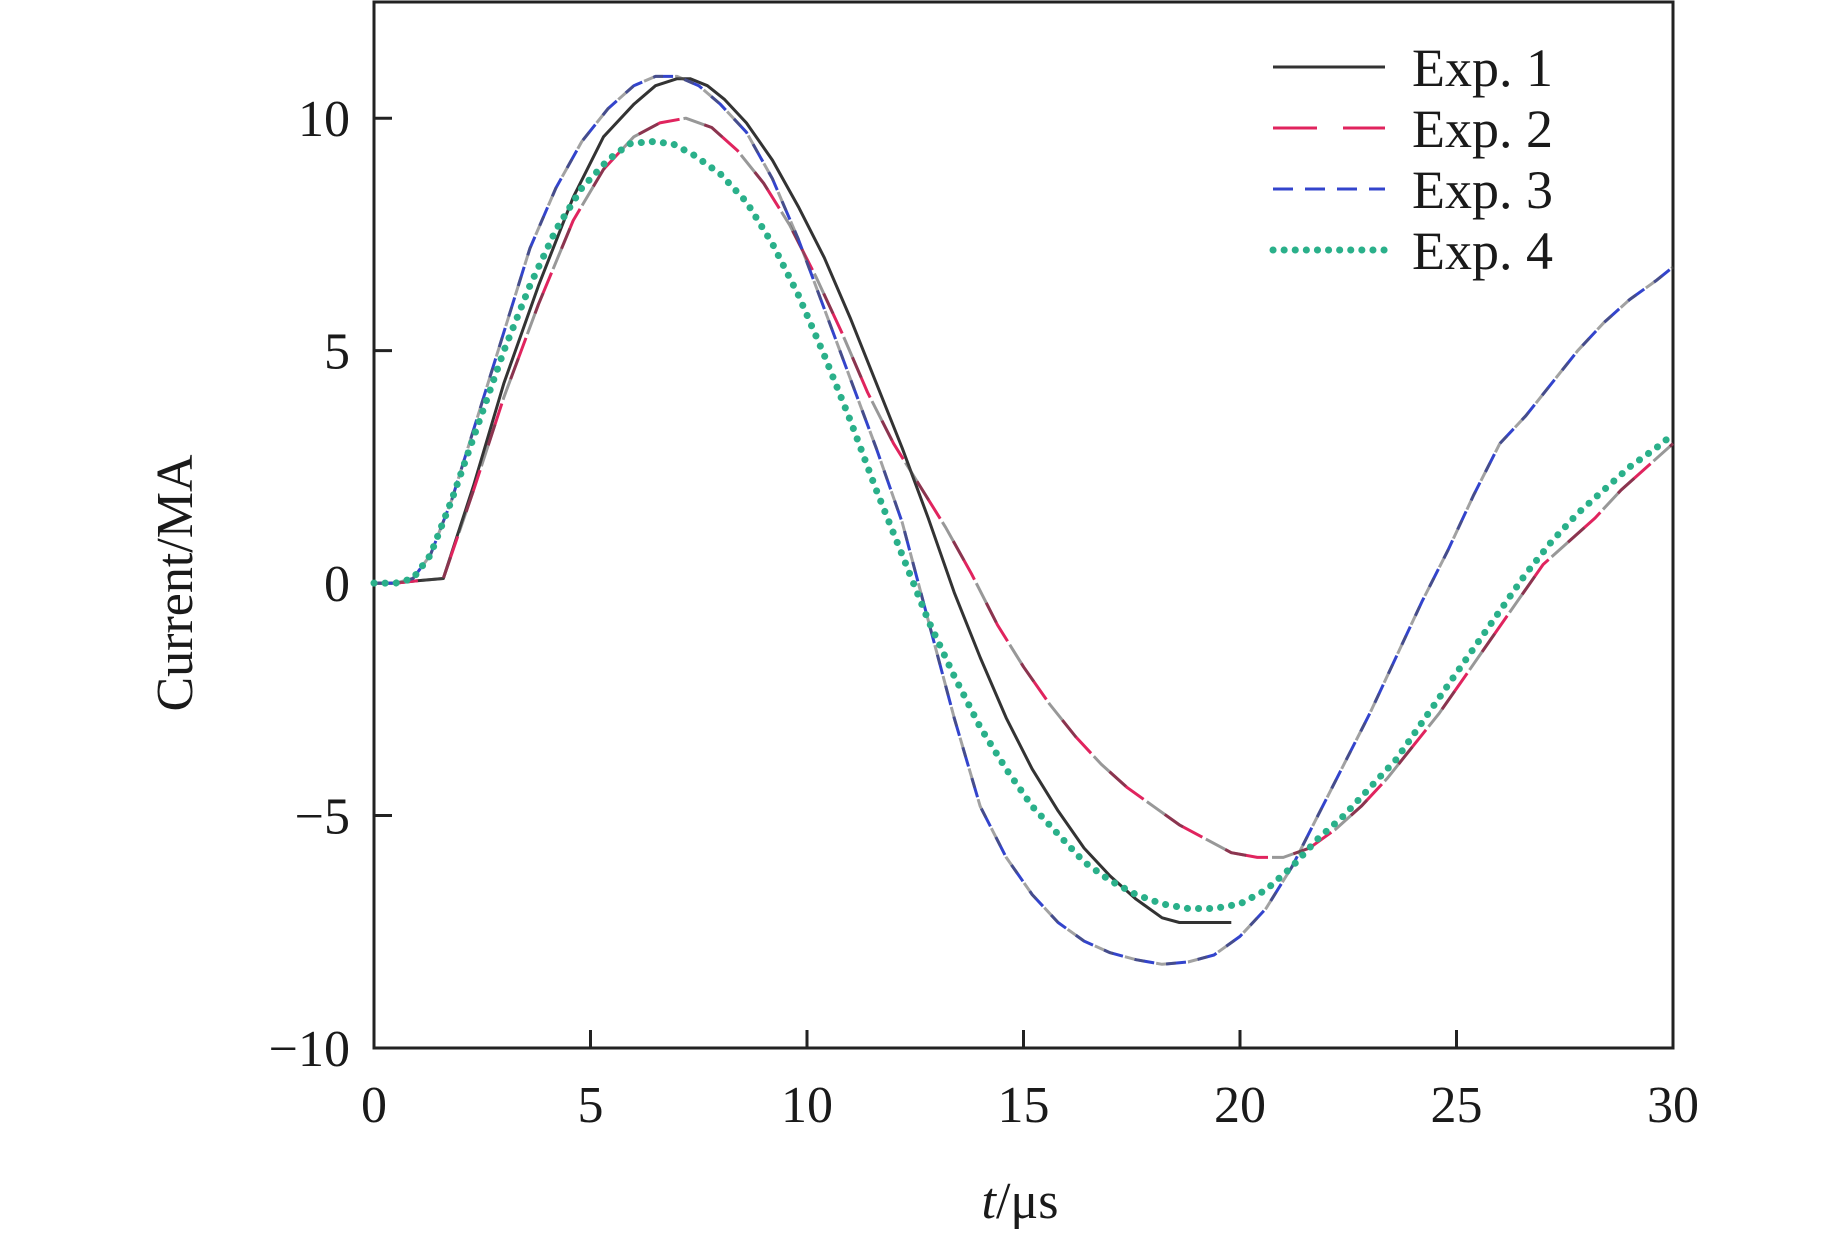  What do you see at coordinates (374, 1105) in the screenshot?
I see `x-tick-label: 0` at bounding box center [374, 1105].